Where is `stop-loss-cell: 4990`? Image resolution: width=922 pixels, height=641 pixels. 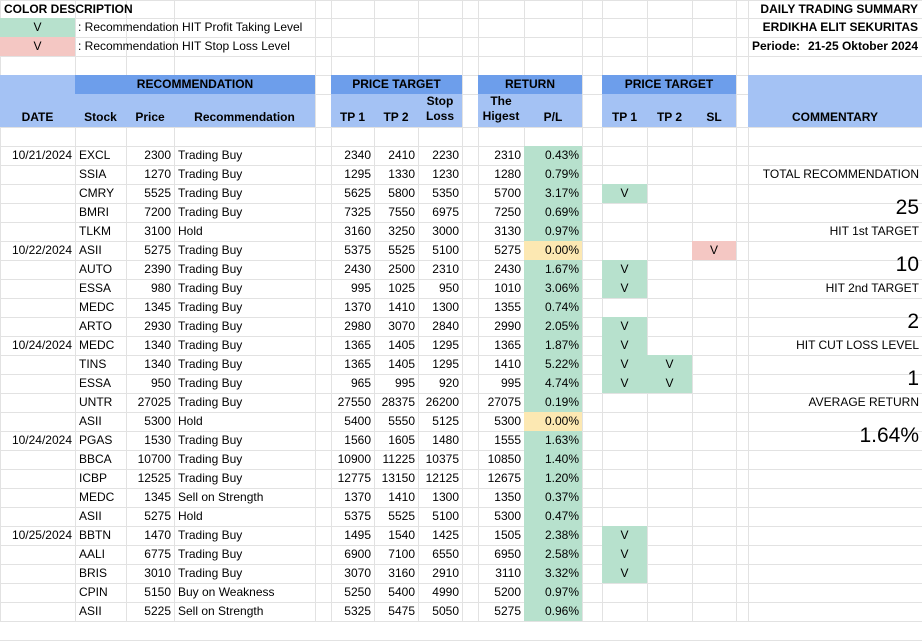
stop-loss-cell: 4990 is located at coordinates (445, 592).